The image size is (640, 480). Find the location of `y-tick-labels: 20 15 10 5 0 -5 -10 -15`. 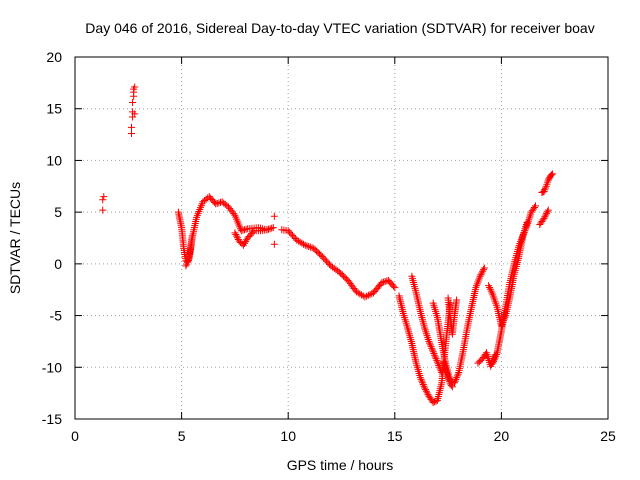

y-tick-labels: 20 15 10 5 0 -5 -10 -15 is located at coordinates (52, 238).